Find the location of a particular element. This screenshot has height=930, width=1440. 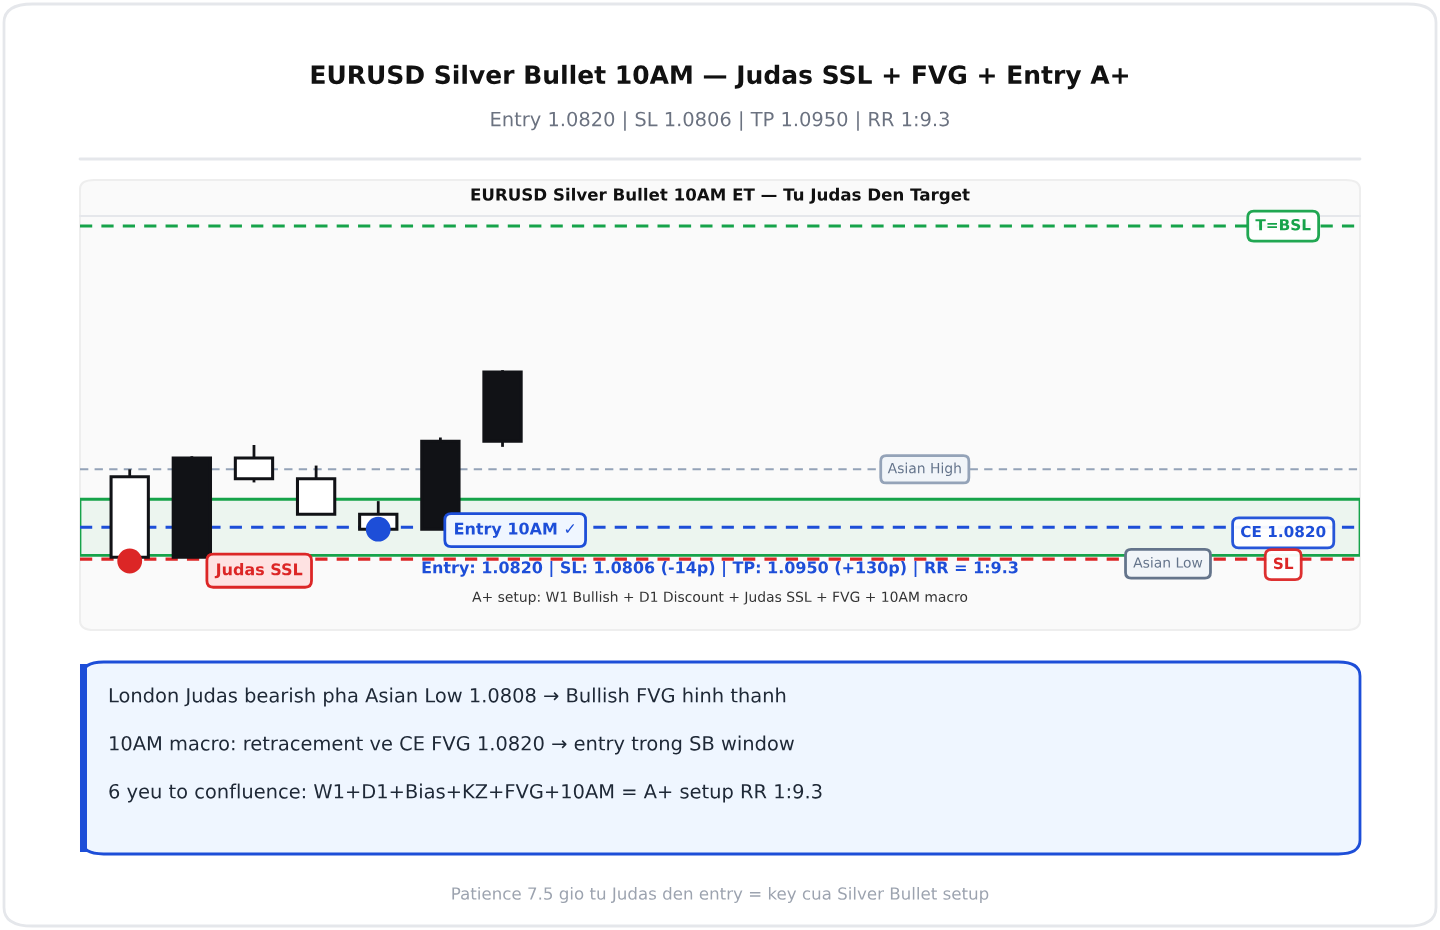

text: A+ setup: W1 Bullish + D1 Discount + Judas SSL + FVG + 10AM macro is located at coordinates (720, 598).